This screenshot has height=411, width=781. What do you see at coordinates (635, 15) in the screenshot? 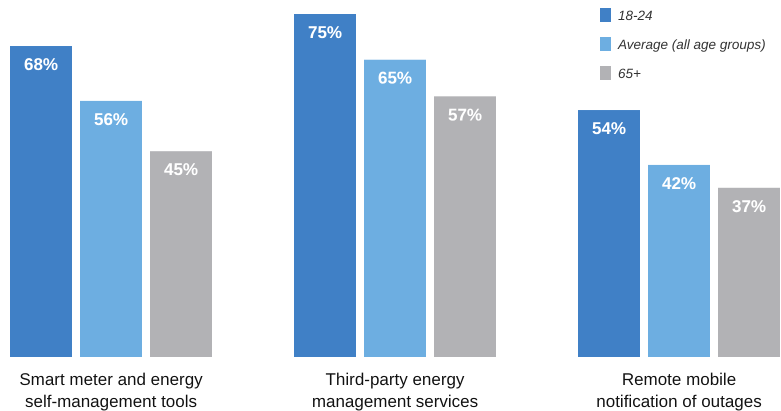
I see `legend-label: 18-24` at bounding box center [635, 15].